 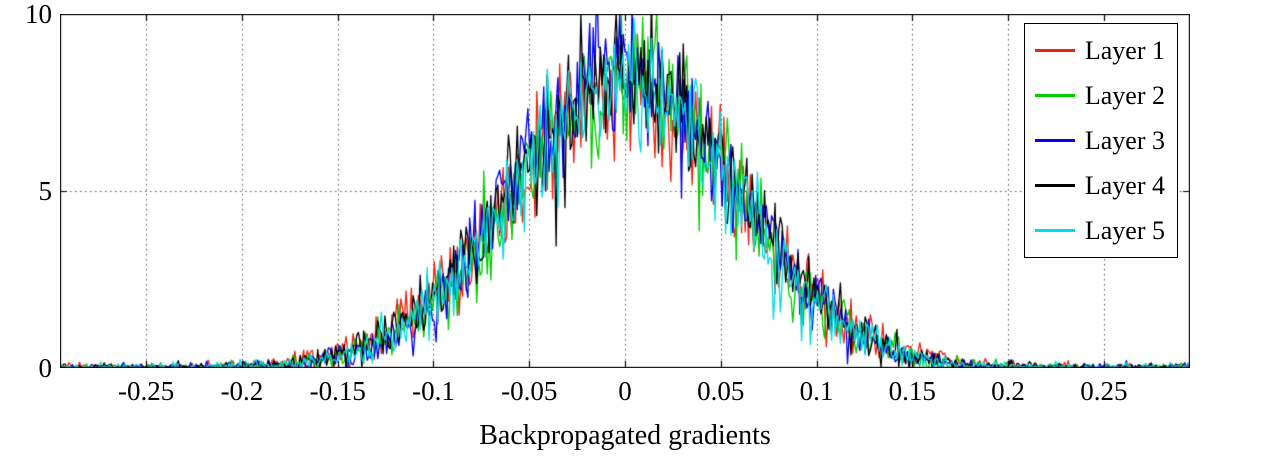 What do you see at coordinates (816, 391) in the screenshot?
I see `x-axis-tick-label: 0.1` at bounding box center [816, 391].